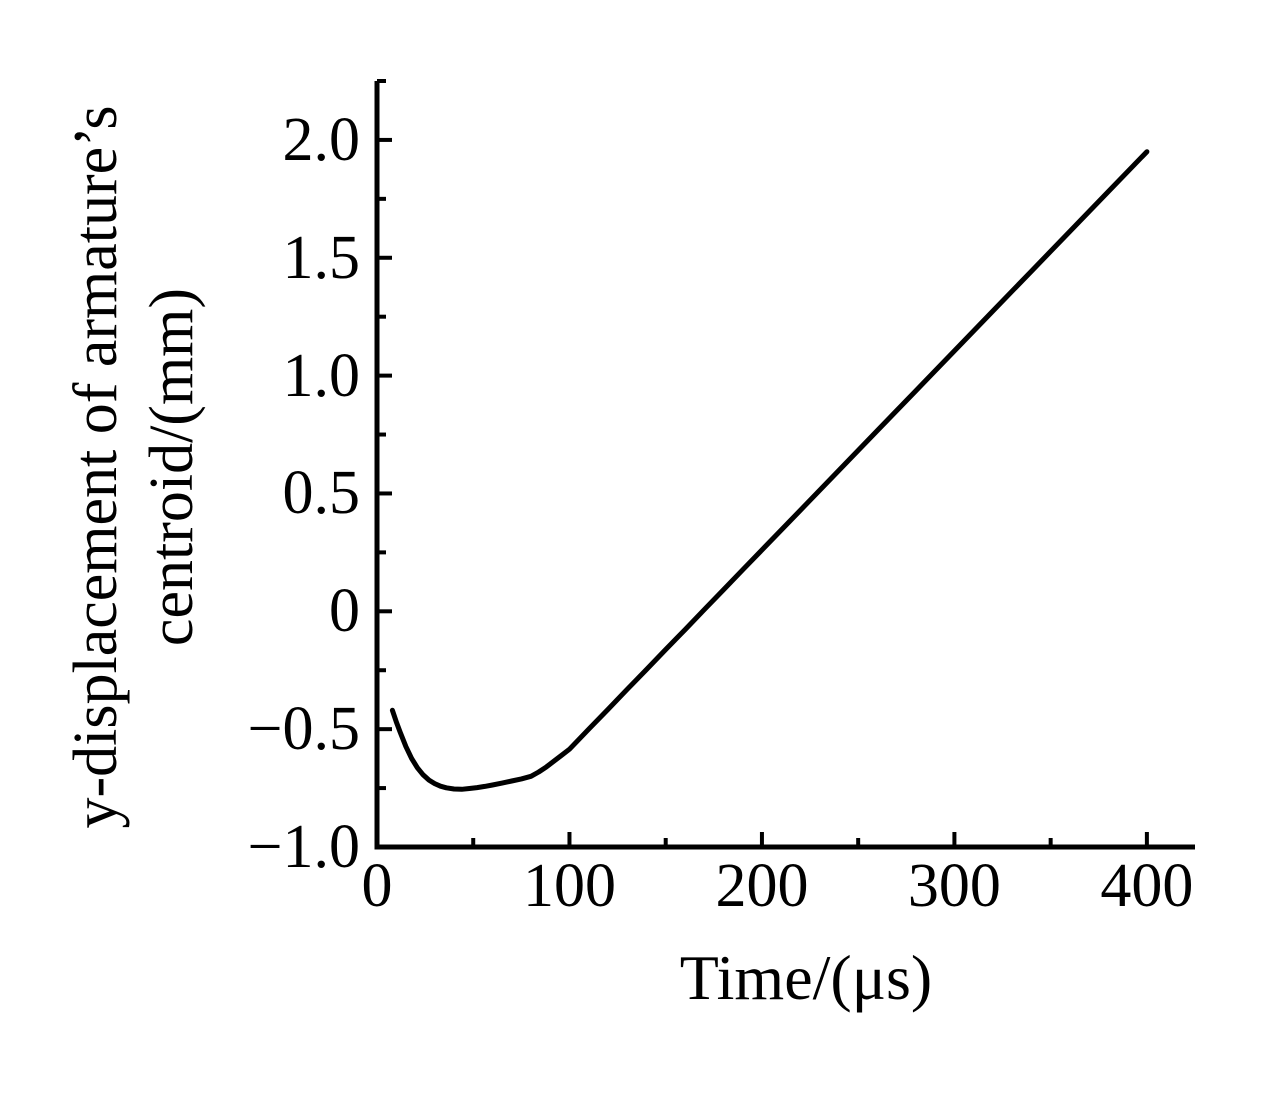  Describe the element at coordinates (303, 729) in the screenshot. I see `y-tick-label: −0.5` at that location.